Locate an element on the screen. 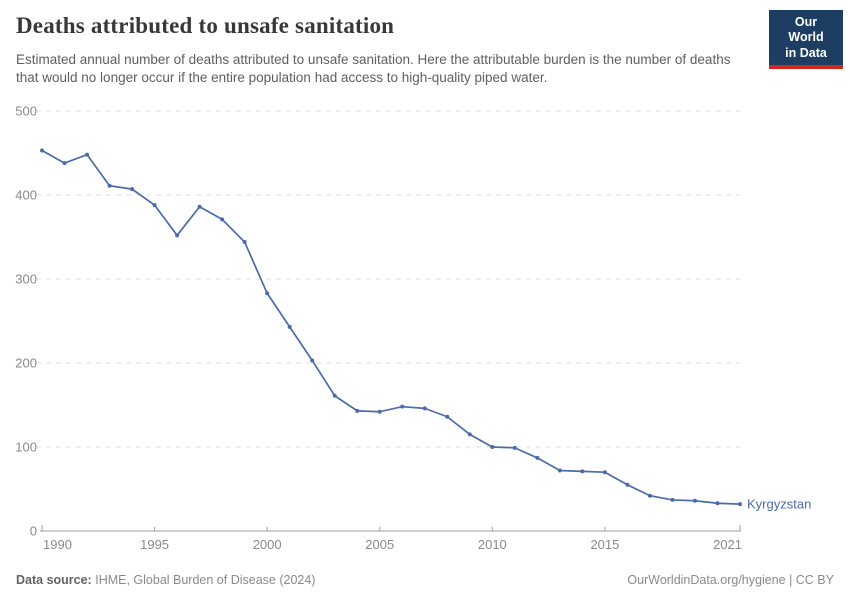  data-point-1999 is located at coordinates (244, 242).